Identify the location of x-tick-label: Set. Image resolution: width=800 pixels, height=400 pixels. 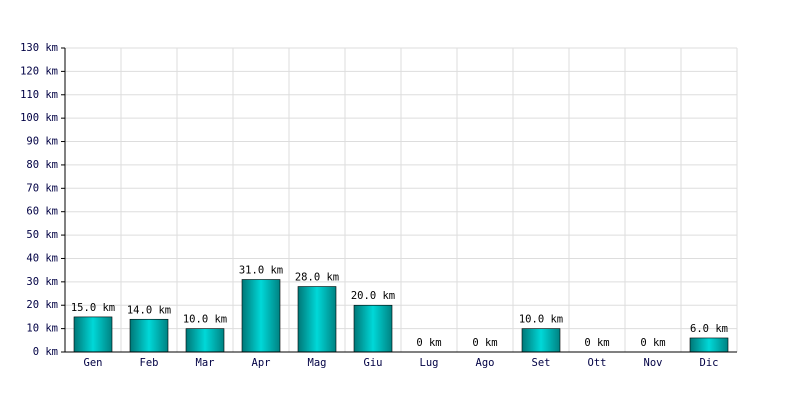
(541, 363).